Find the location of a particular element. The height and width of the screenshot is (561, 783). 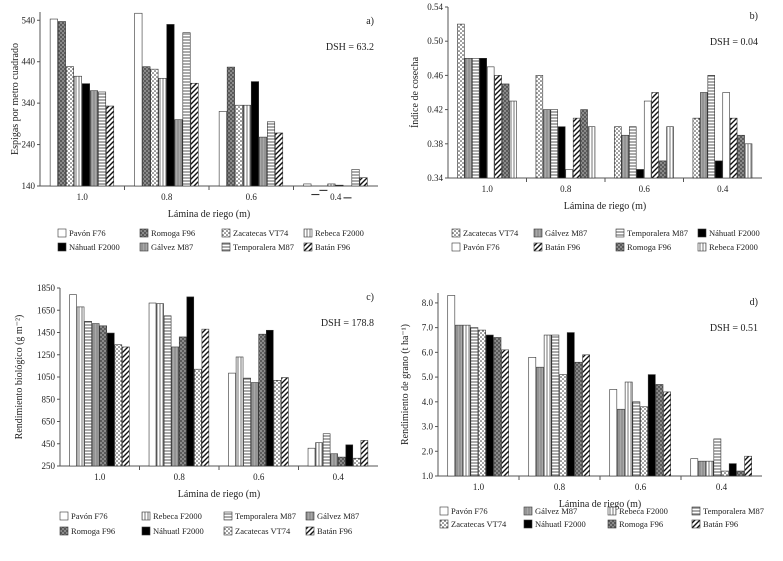

y-tick-label: 140 is located at coordinates (29, 186).